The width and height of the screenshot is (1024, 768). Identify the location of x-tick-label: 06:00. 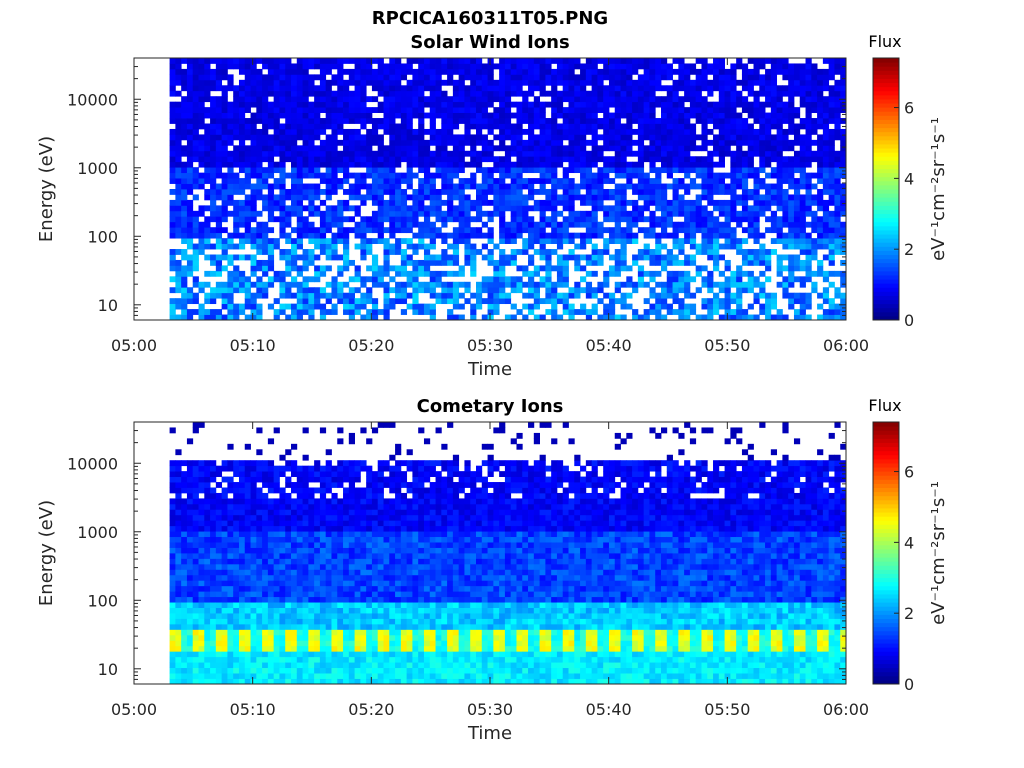
(846, 345).